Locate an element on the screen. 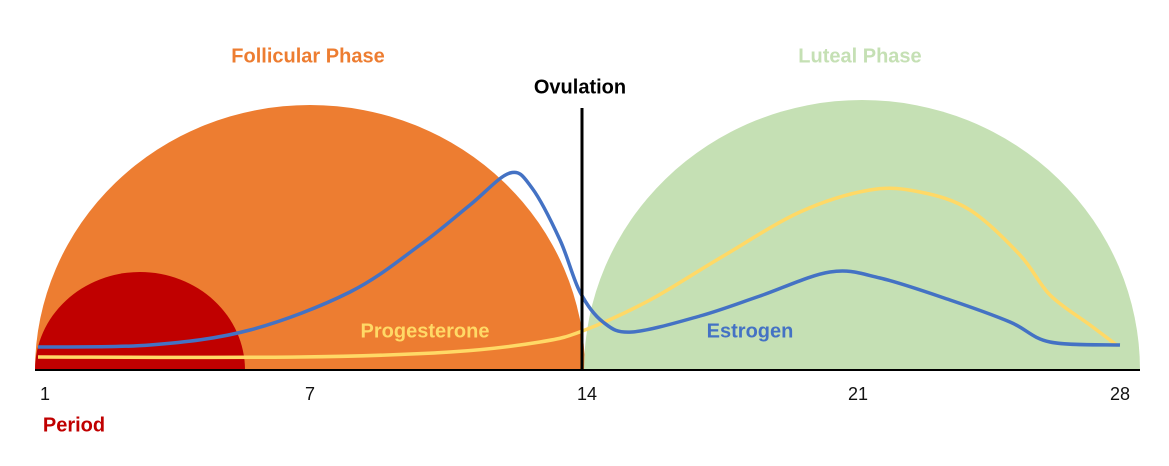  day-tick: 1 is located at coordinates (45, 394).